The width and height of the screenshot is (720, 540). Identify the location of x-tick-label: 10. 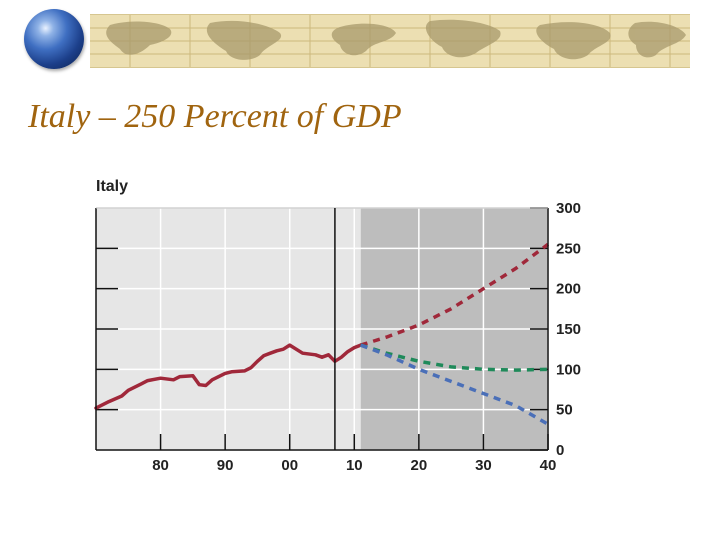
(354, 465).